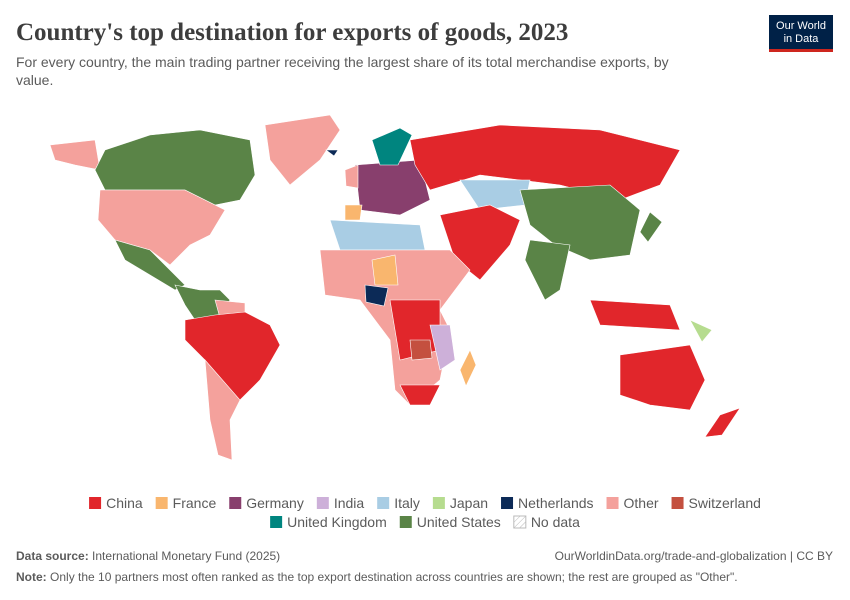  Describe the element at coordinates (407, 503) in the screenshot. I see `legend-label: Italy` at that location.